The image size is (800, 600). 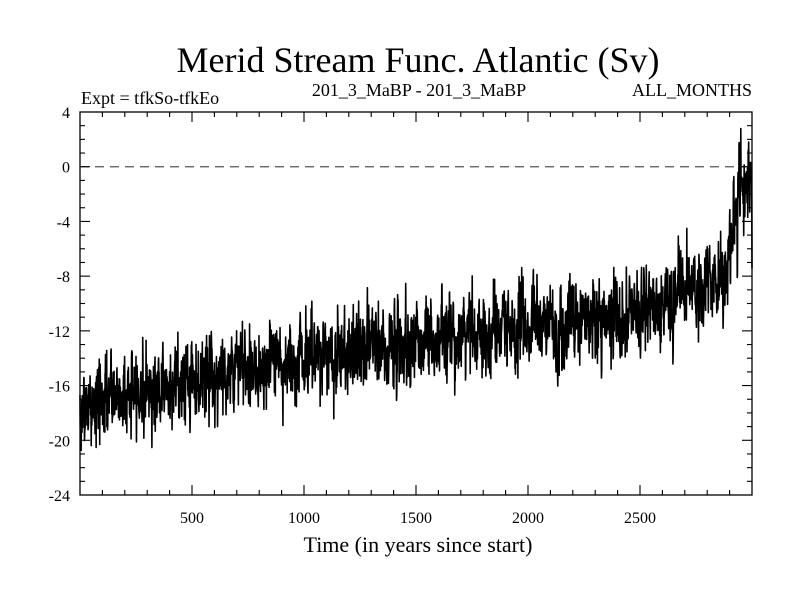 What do you see at coordinates (59, 496) in the screenshot?
I see `y-tick-label: -24` at bounding box center [59, 496].